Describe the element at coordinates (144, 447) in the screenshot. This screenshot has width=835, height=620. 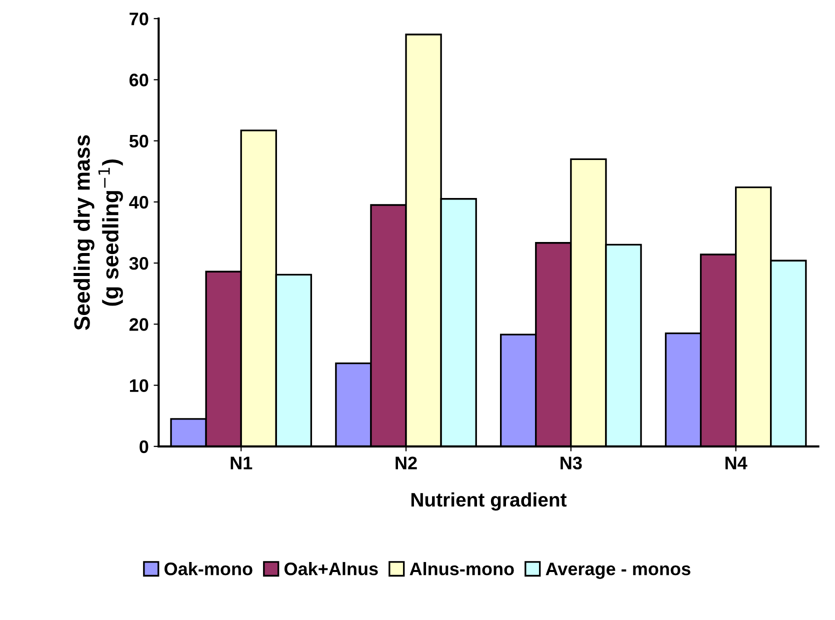
I see `y-tick-label: 0` at that location.